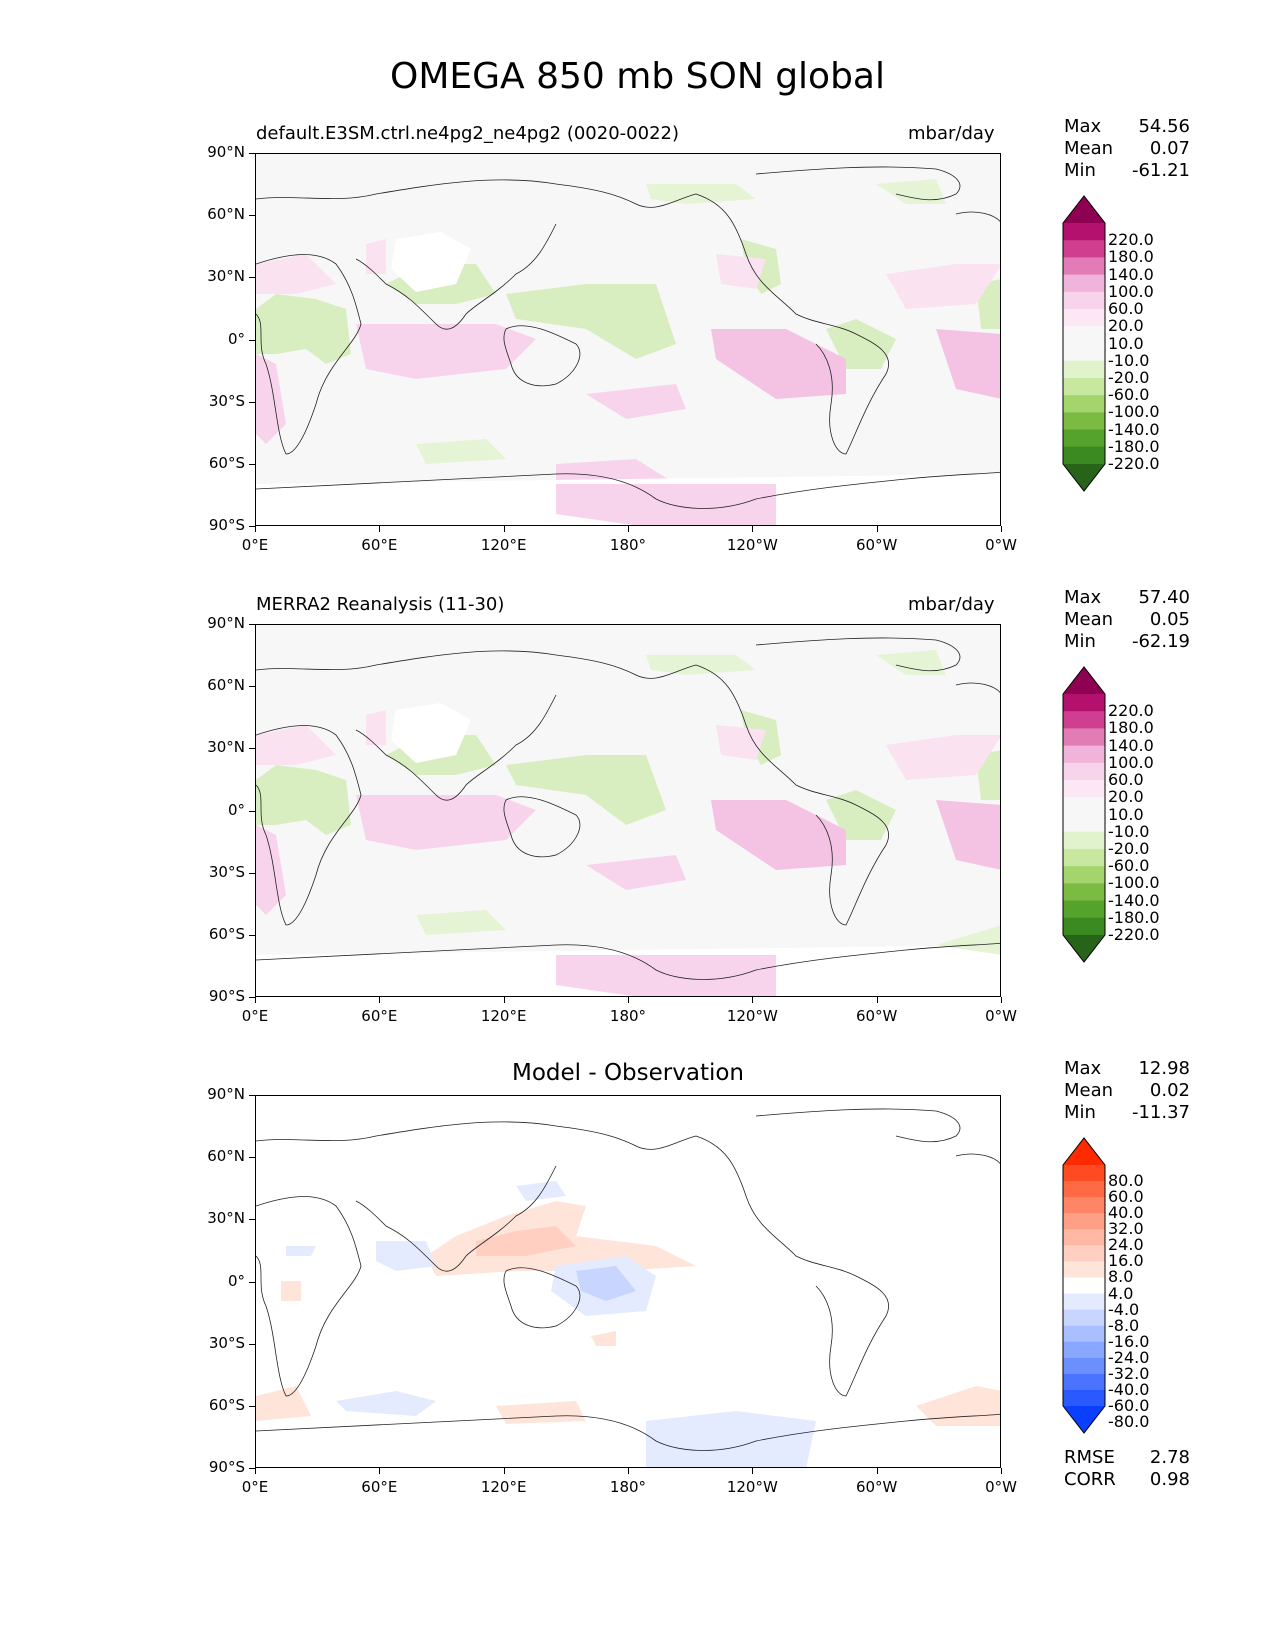 This screenshot has width=1275, height=1650. I want to click on stat-max-value: 54.56, so click(1164, 126).